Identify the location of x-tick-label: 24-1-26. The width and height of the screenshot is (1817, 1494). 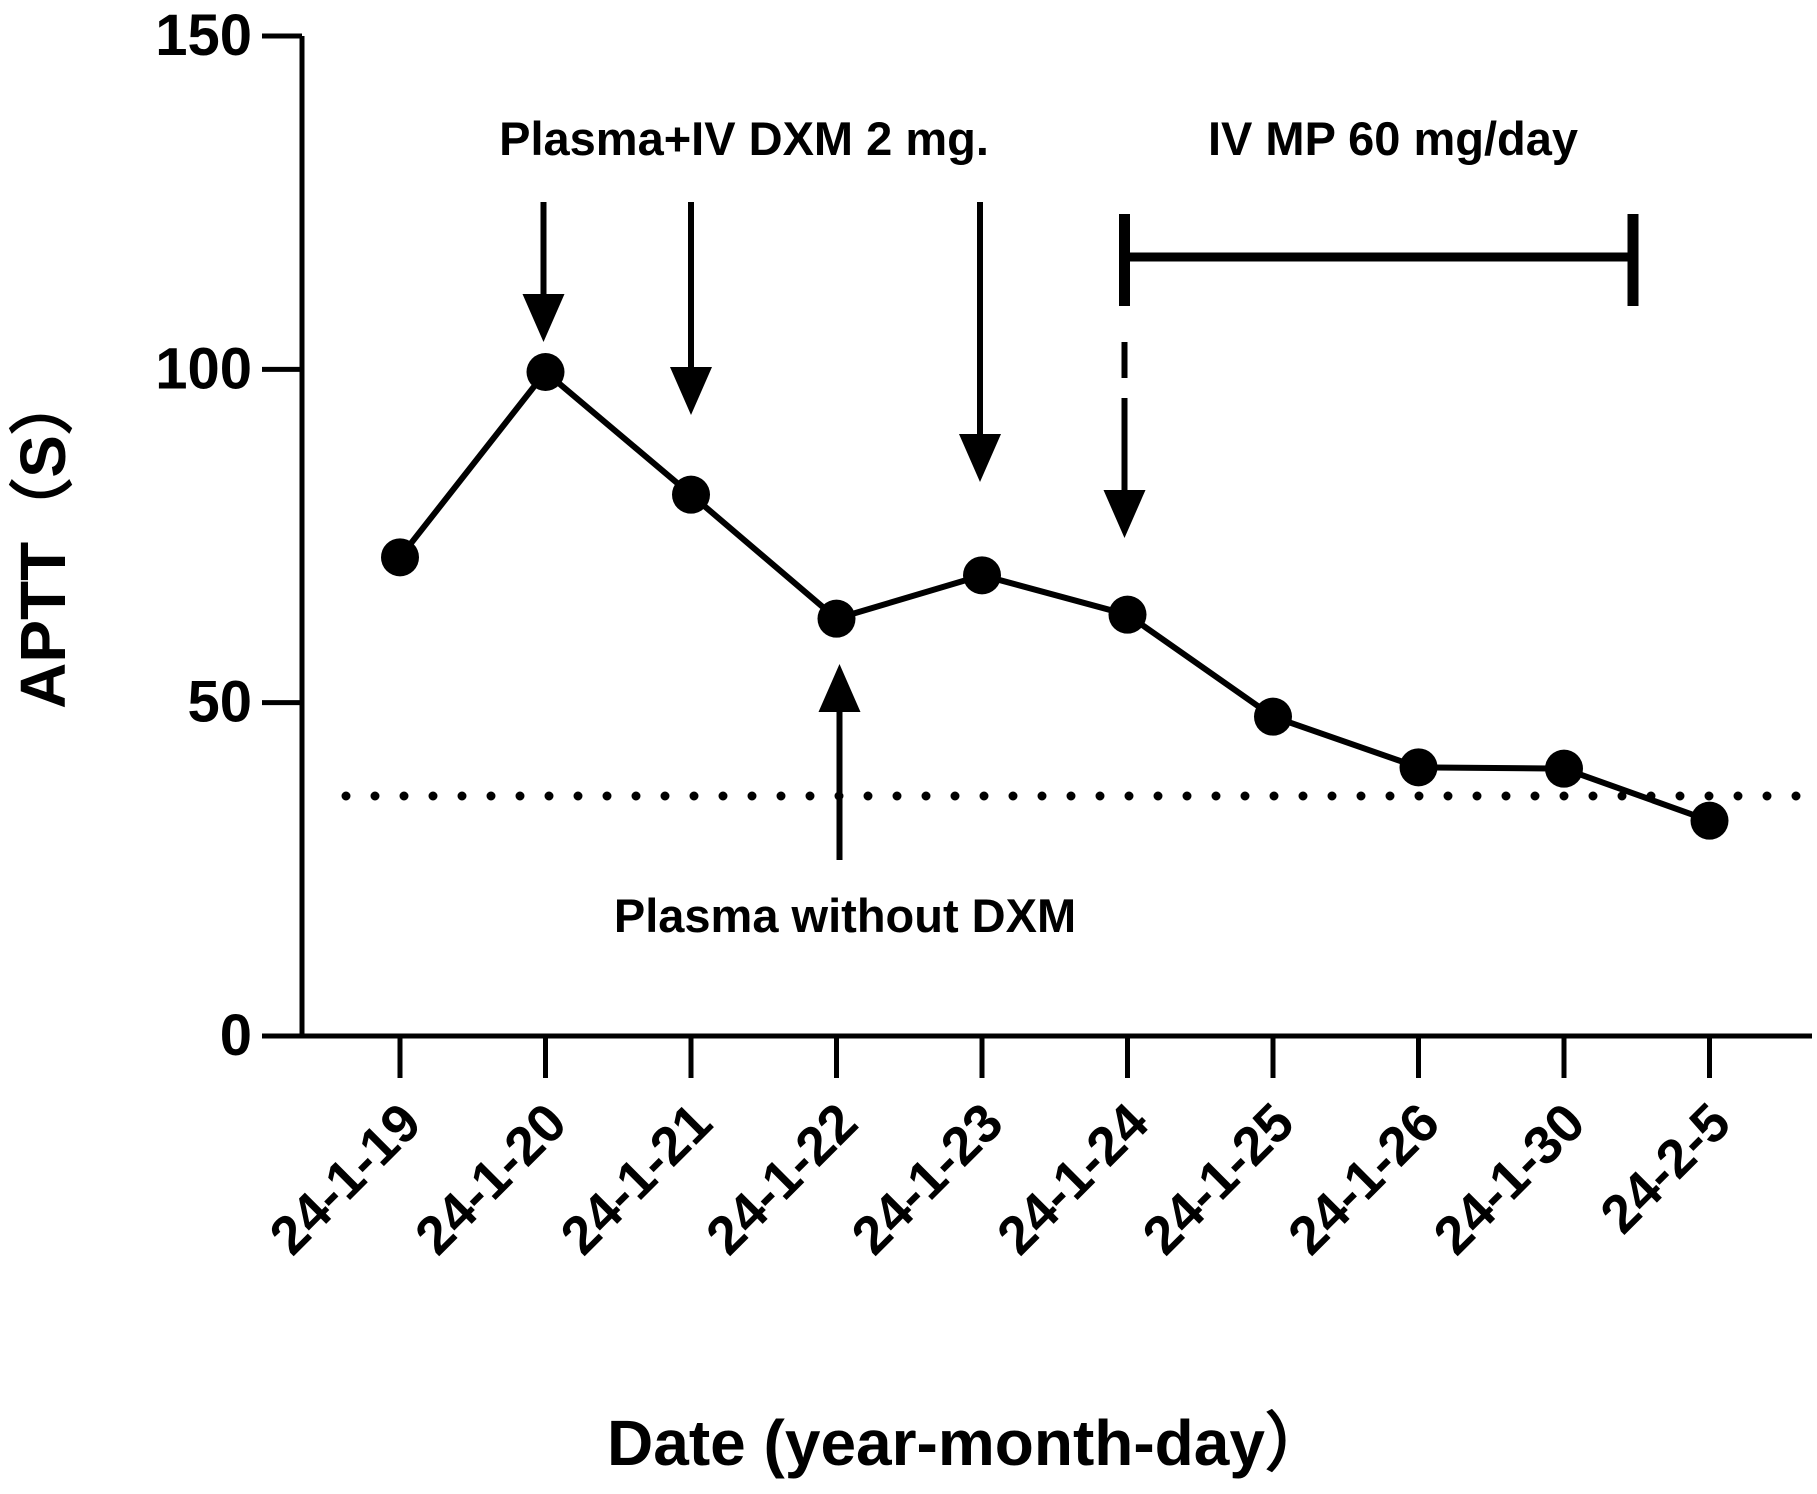
(1364, 1179).